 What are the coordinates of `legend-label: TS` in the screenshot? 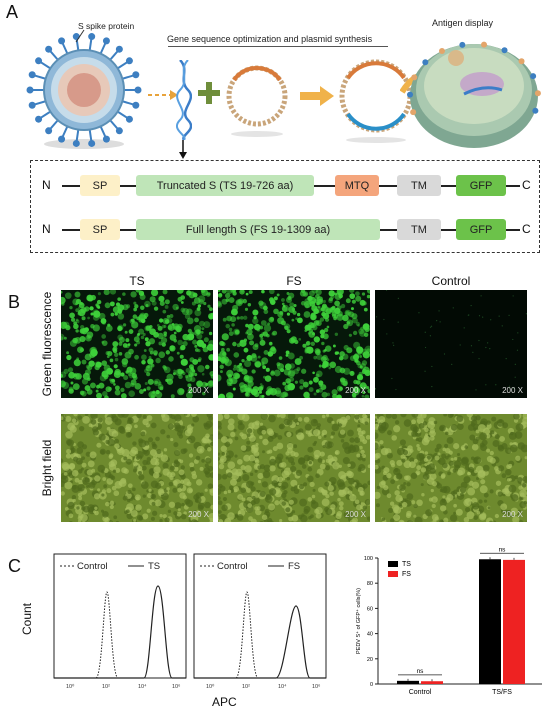 It's located at (406, 564).